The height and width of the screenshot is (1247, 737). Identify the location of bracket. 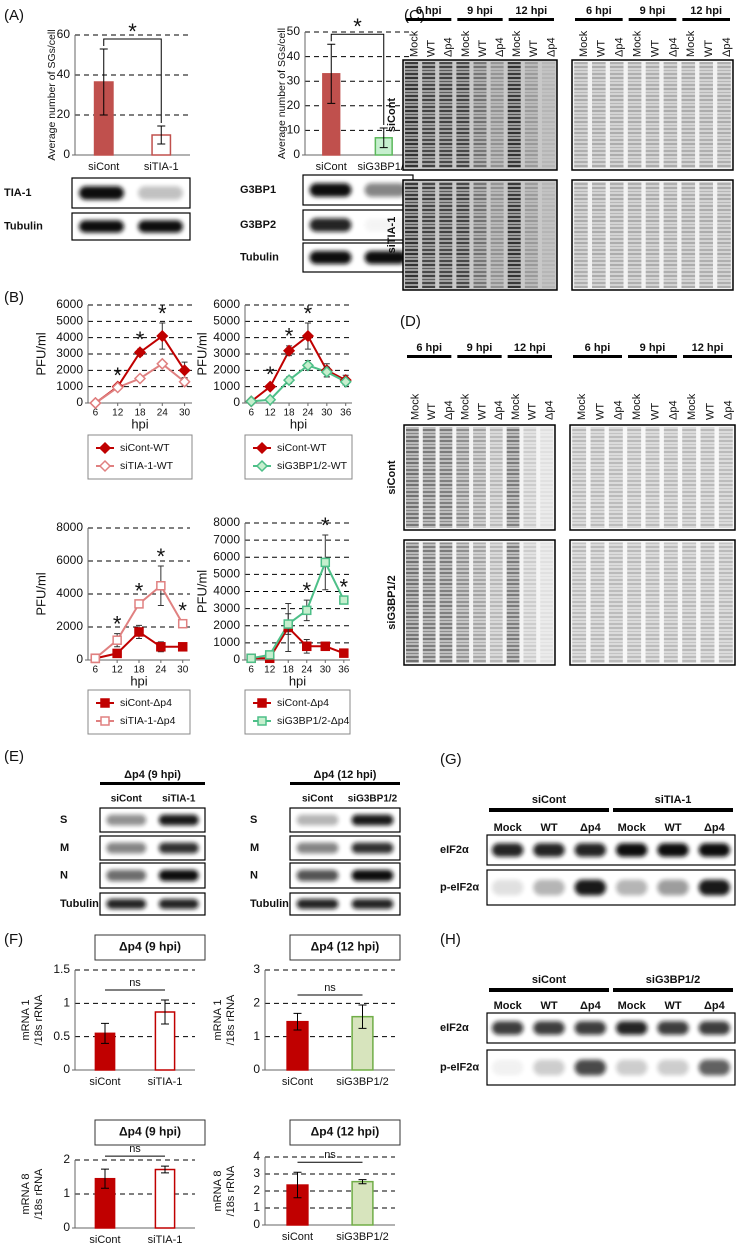
(357, 79).